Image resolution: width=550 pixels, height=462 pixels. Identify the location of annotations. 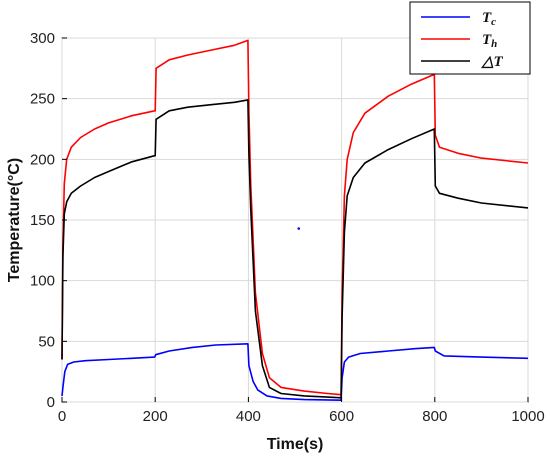
(299, 228).